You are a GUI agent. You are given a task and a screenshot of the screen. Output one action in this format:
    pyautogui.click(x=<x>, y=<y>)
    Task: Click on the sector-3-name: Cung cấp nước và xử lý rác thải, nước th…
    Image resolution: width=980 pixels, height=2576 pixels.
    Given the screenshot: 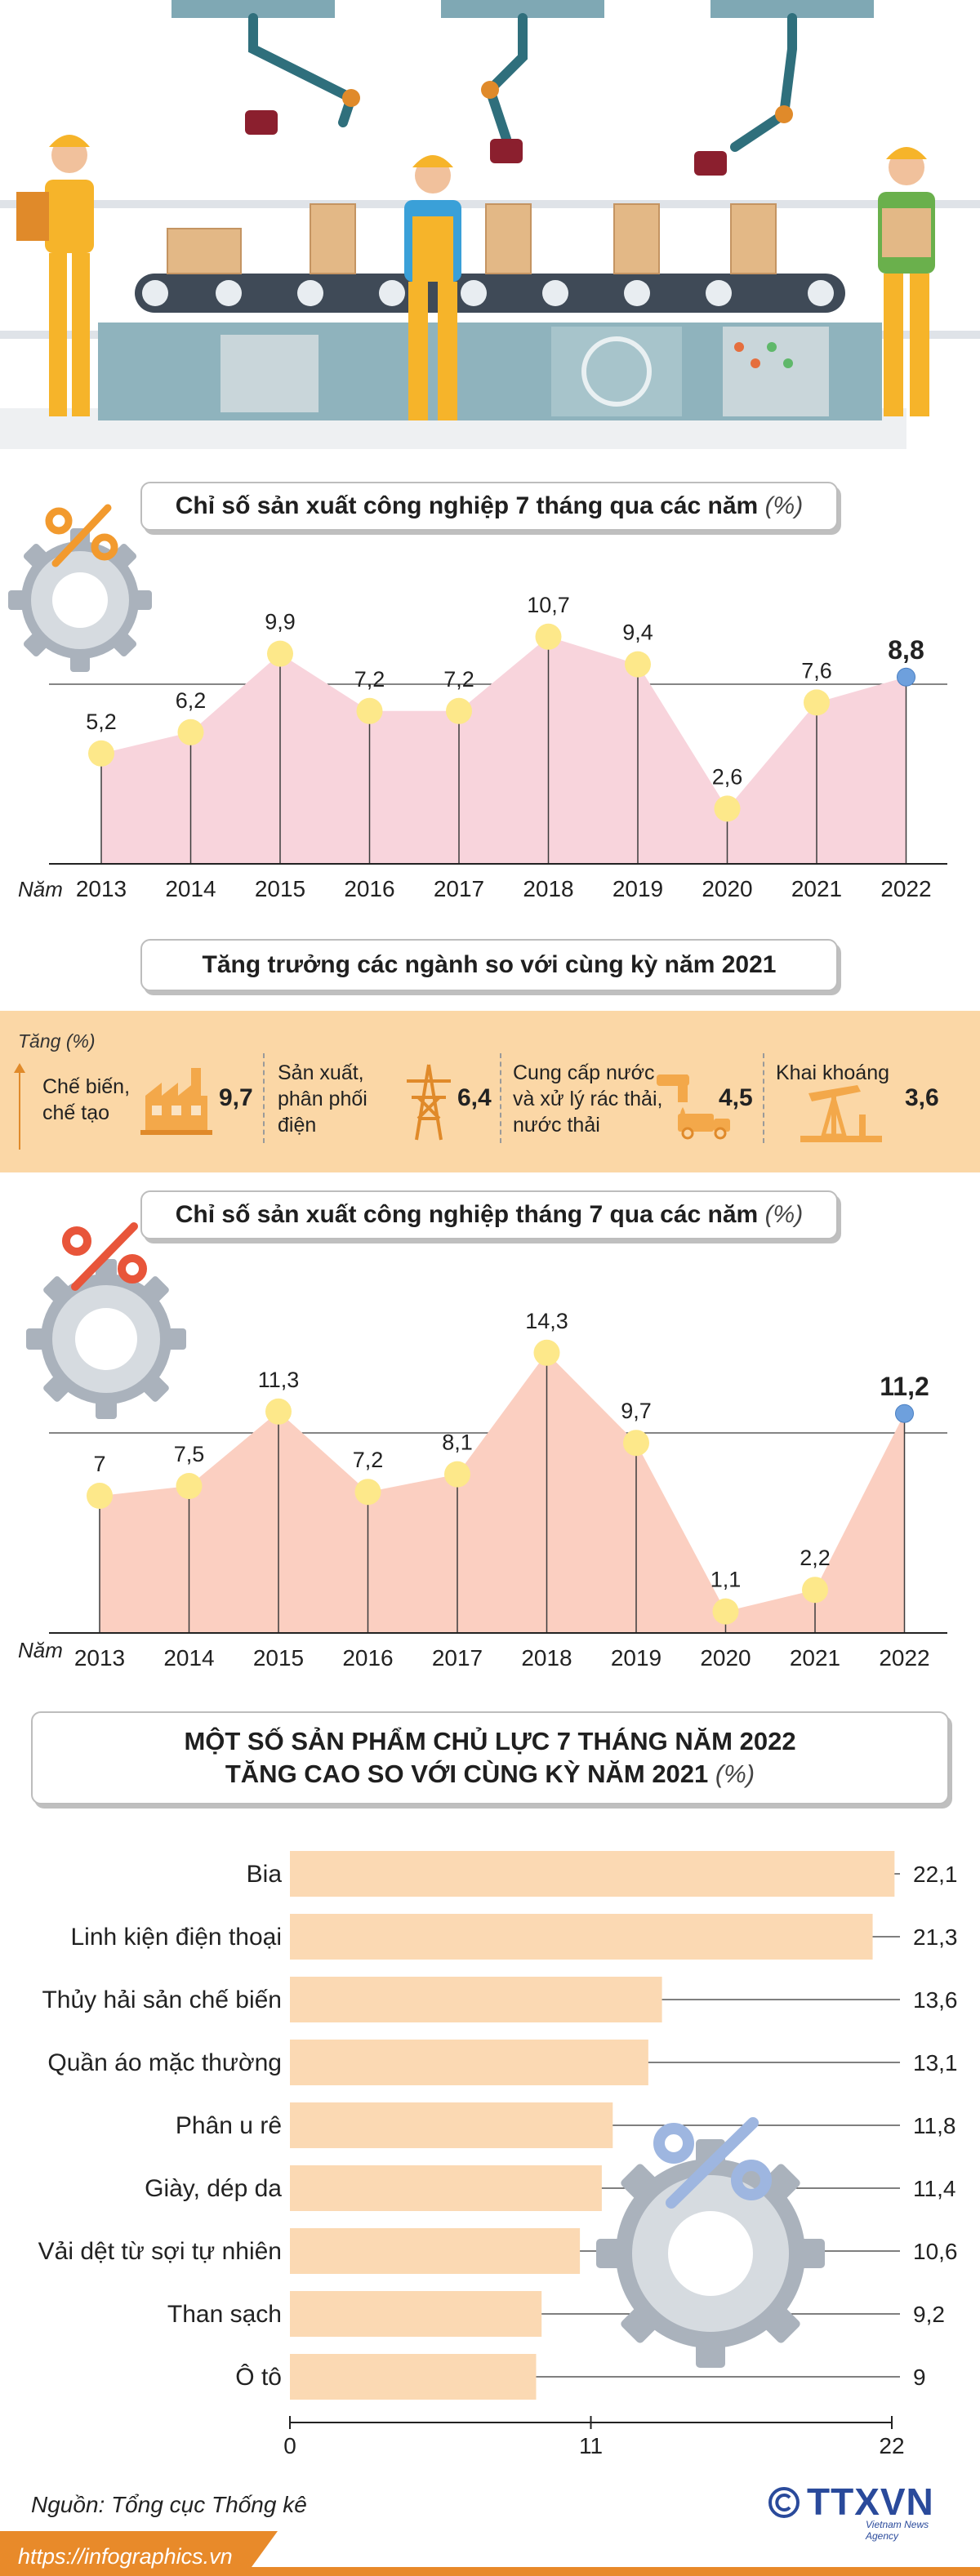 What is the action you would take?
    pyautogui.click(x=587, y=1099)
    